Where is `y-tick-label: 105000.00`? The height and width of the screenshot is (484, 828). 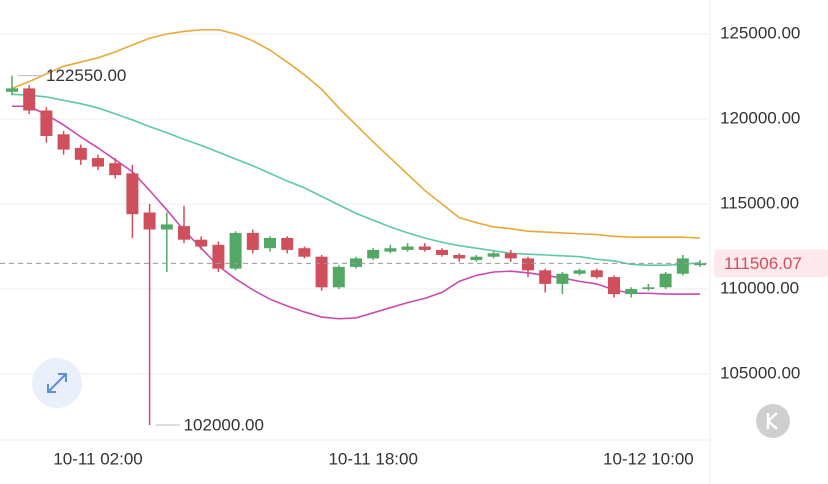 y-tick-label: 105000.00 is located at coordinates (760, 372).